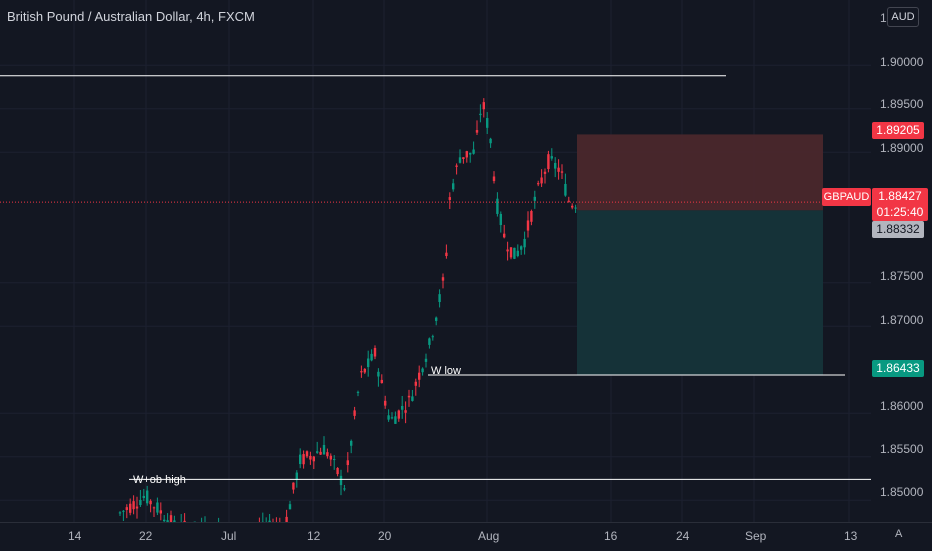 The height and width of the screenshot is (551, 932). I want to click on stop-loss-price-badge: 1.89205, so click(898, 130).